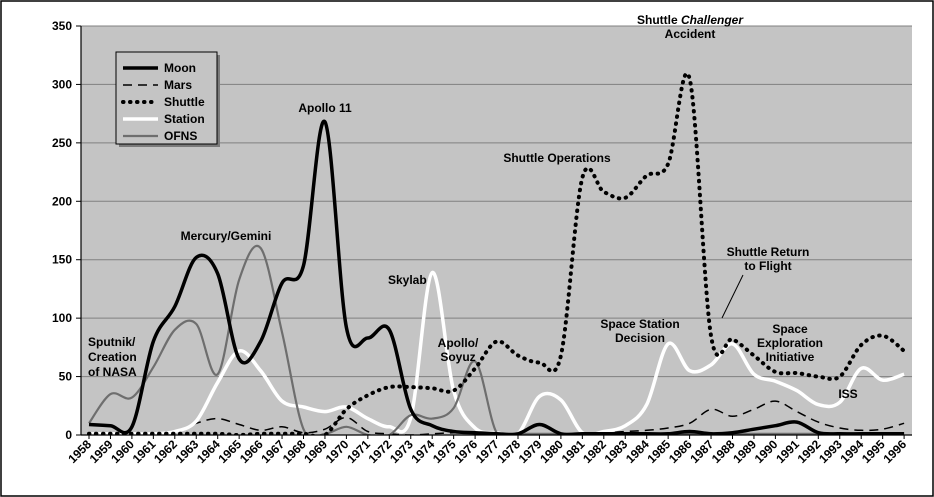  What do you see at coordinates (639, 324) in the screenshot?
I see `annotation-line: Space Station` at bounding box center [639, 324].